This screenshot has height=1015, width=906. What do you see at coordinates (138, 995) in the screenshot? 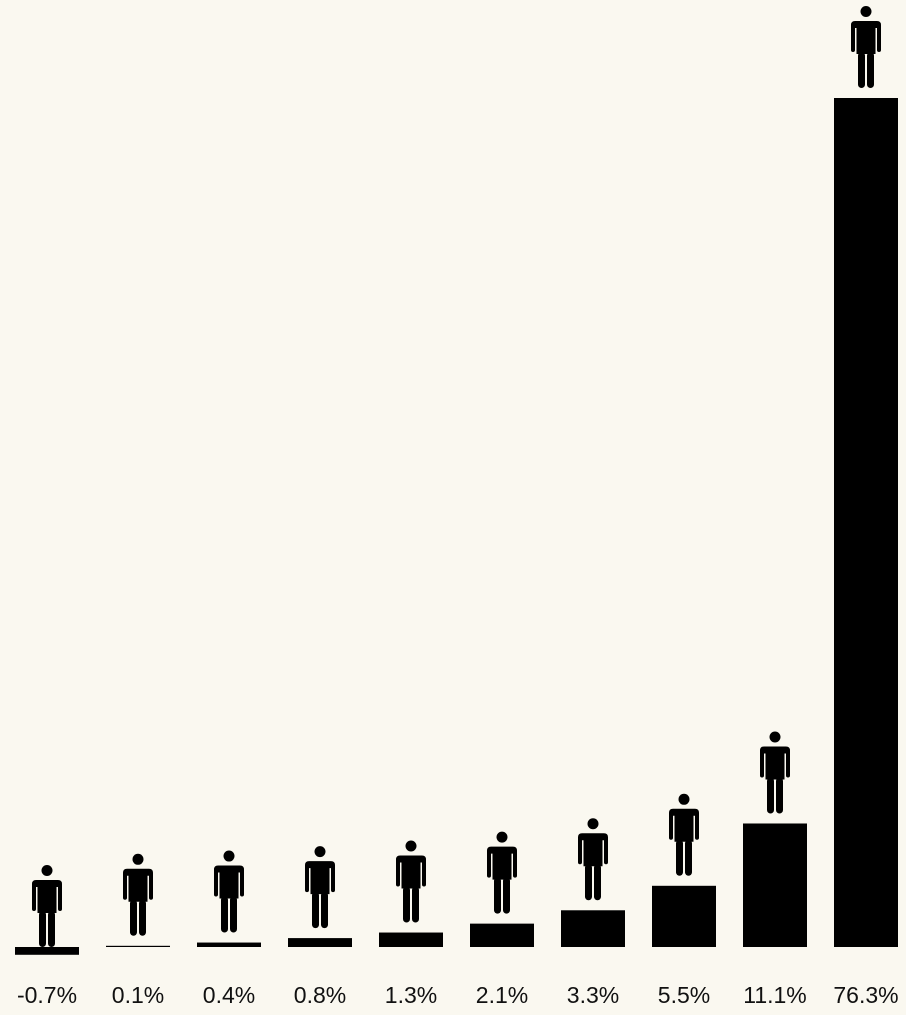
I see `value-label: 0.1%` at bounding box center [138, 995].